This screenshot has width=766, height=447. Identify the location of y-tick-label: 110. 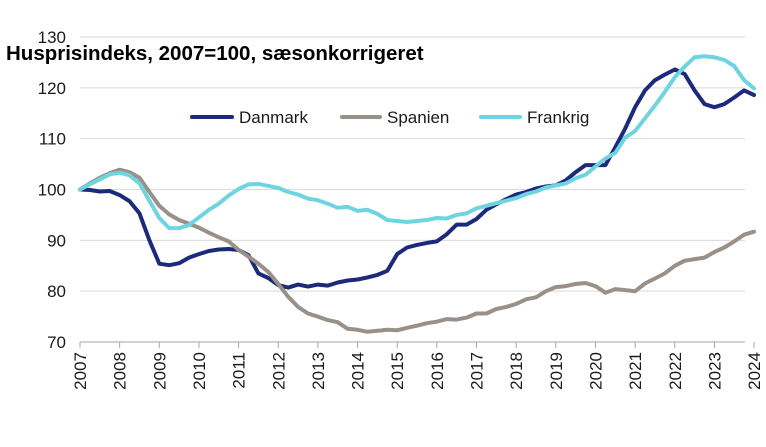
(52, 139).